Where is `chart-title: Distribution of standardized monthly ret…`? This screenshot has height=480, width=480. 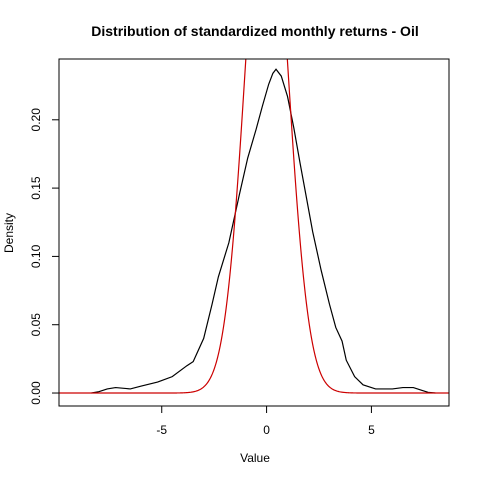
chart-title: Distribution of standardized monthly ret… is located at coordinates (254, 31).